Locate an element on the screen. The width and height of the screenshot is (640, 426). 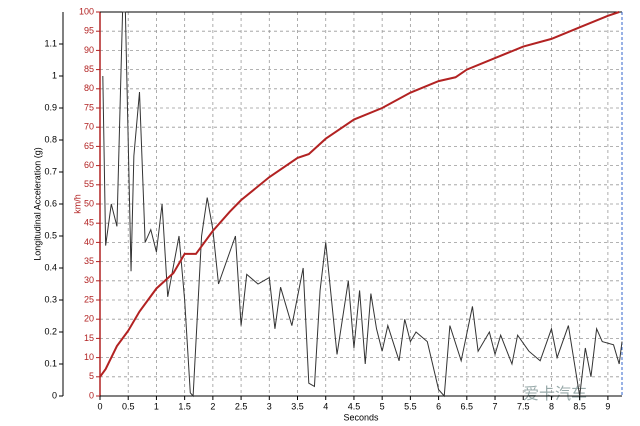
y2-tick-label: 15 is located at coordinates (89, 338).